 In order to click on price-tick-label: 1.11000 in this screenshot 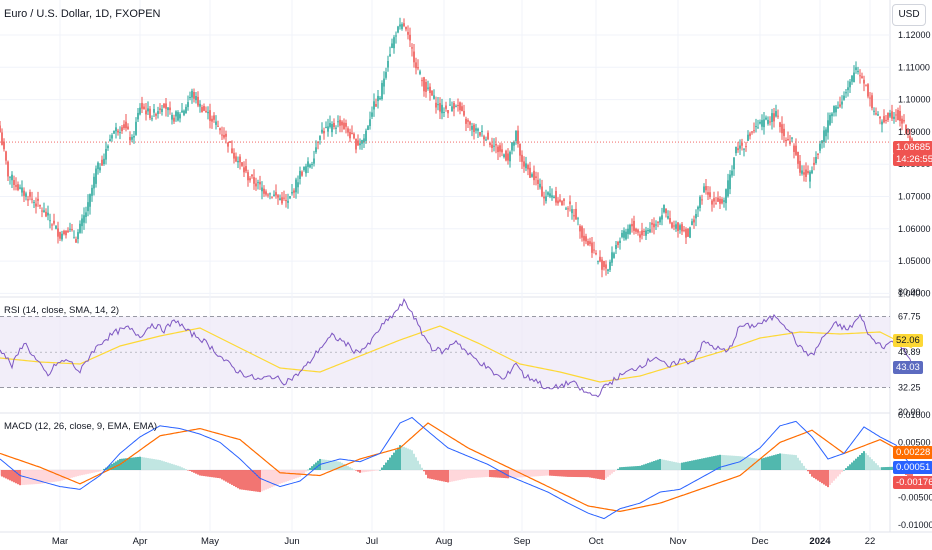, I will do `click(914, 67)`.